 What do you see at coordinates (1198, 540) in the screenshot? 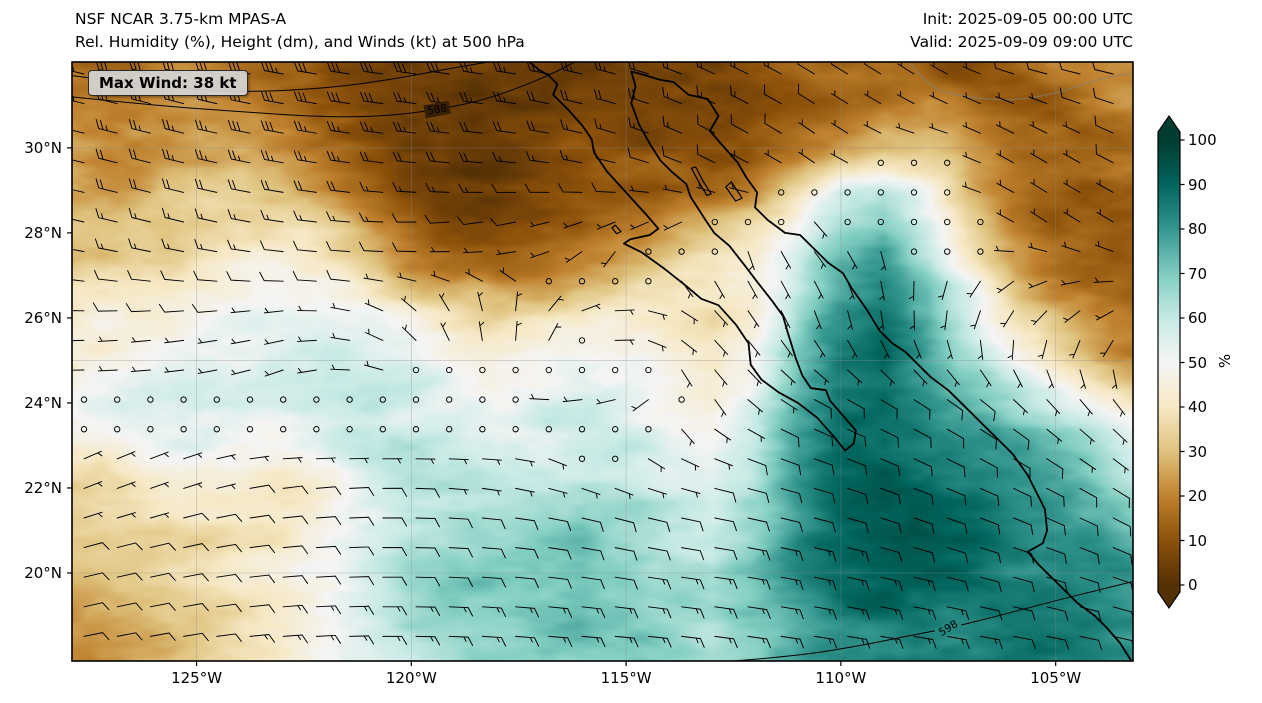
I see `colorbar-tick-label: 10` at bounding box center [1198, 540].